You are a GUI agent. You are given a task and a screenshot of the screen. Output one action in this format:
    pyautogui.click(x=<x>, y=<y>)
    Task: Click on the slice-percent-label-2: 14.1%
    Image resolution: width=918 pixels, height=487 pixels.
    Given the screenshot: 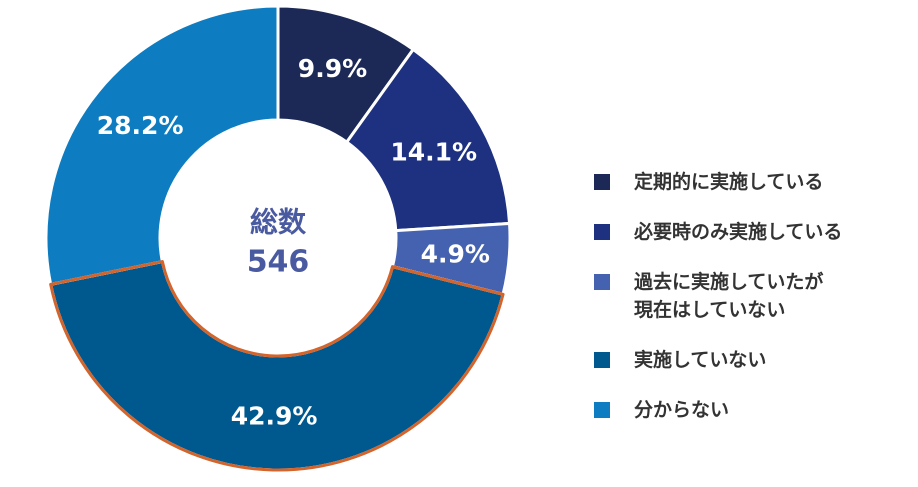 What is the action you would take?
    pyautogui.click(x=433, y=151)
    